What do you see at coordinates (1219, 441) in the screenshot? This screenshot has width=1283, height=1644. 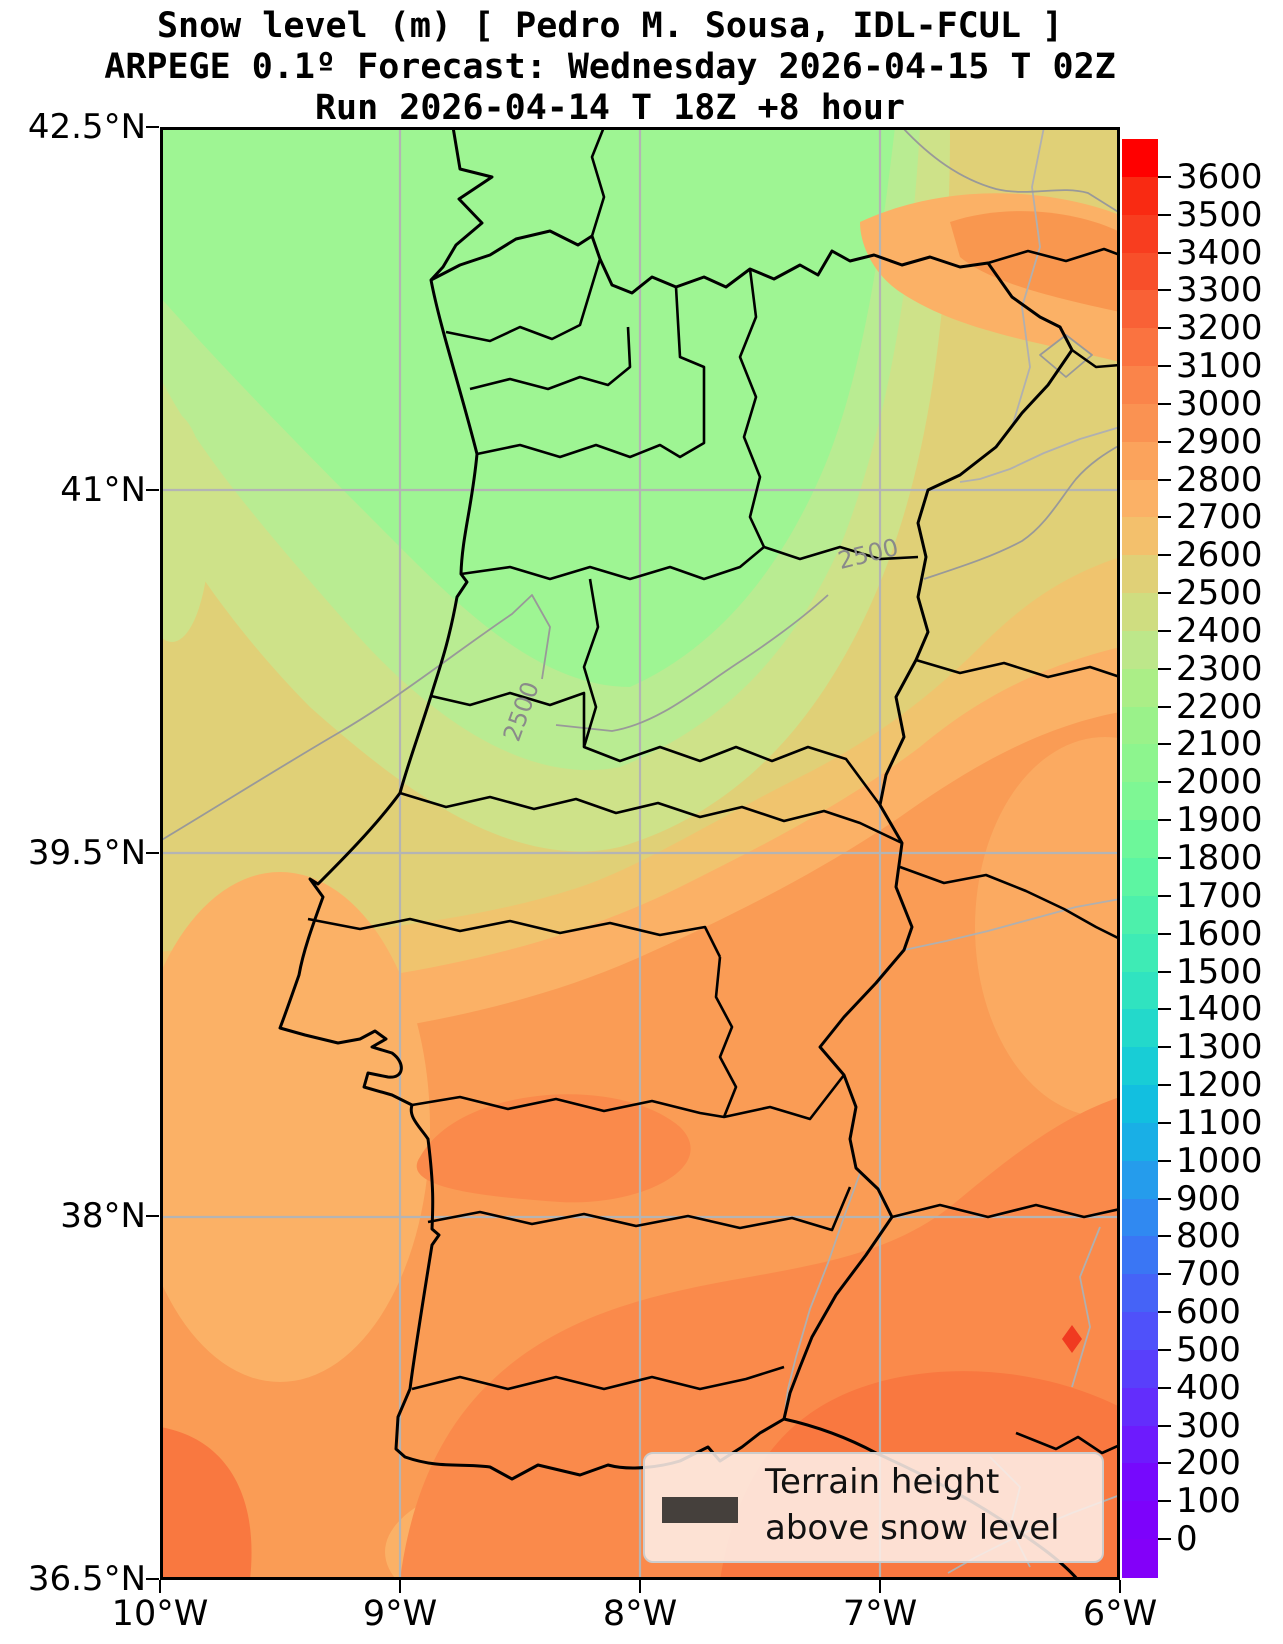 I see `colorbar-tick-label-2900: 2900` at bounding box center [1219, 441].